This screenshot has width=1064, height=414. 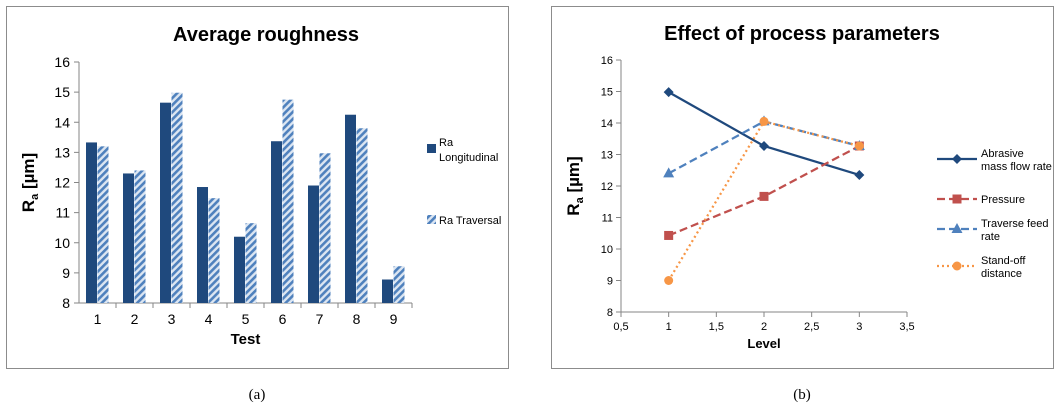 I want to click on legend-label: Ra Traversal, so click(x=470, y=221).